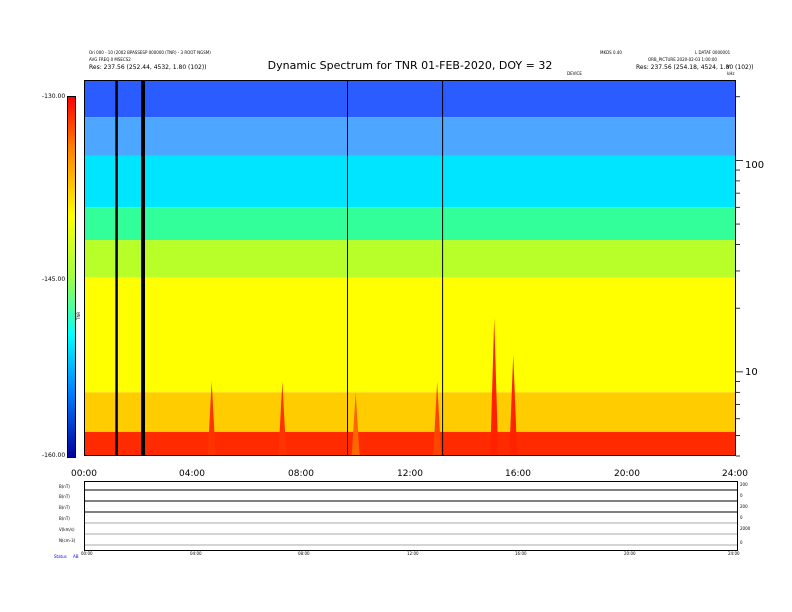 The image size is (792, 612). Describe the element at coordinates (735, 474) in the screenshot. I see `x-tick-label-6: 24:00` at that location.